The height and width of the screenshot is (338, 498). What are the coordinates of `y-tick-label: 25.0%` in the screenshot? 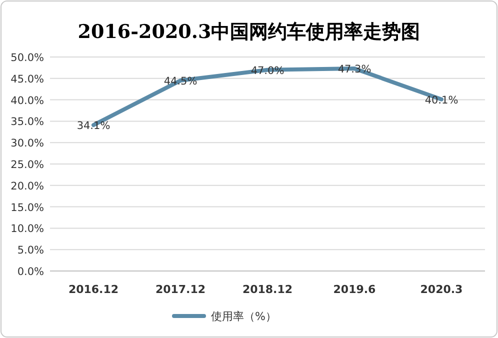 It's located at (27, 165).